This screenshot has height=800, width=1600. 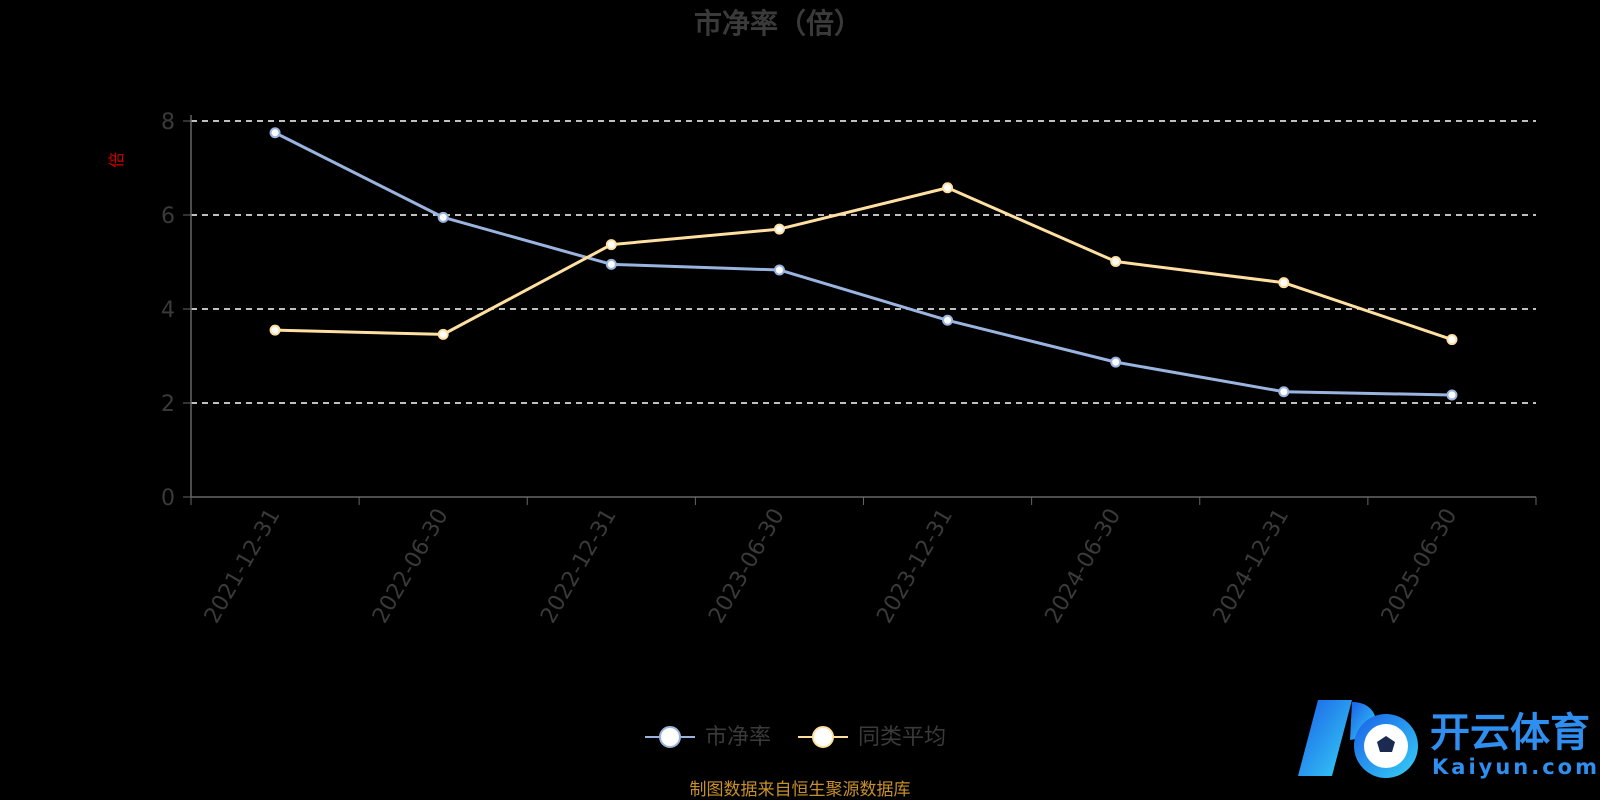 What do you see at coordinates (1420, 566) in the screenshot?
I see `x-tick-label: 2025-06-30` at bounding box center [1420, 566].